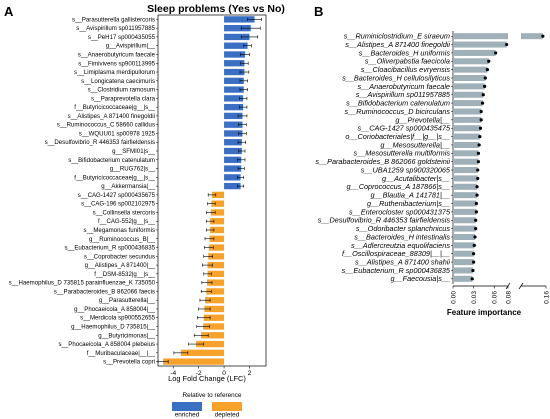 The image size is (550, 419). What do you see at coordinates (402, 236) in the screenshot?
I see `panel-b-category-label: s__Bacteroides_H intestinalis` at bounding box center [402, 236].